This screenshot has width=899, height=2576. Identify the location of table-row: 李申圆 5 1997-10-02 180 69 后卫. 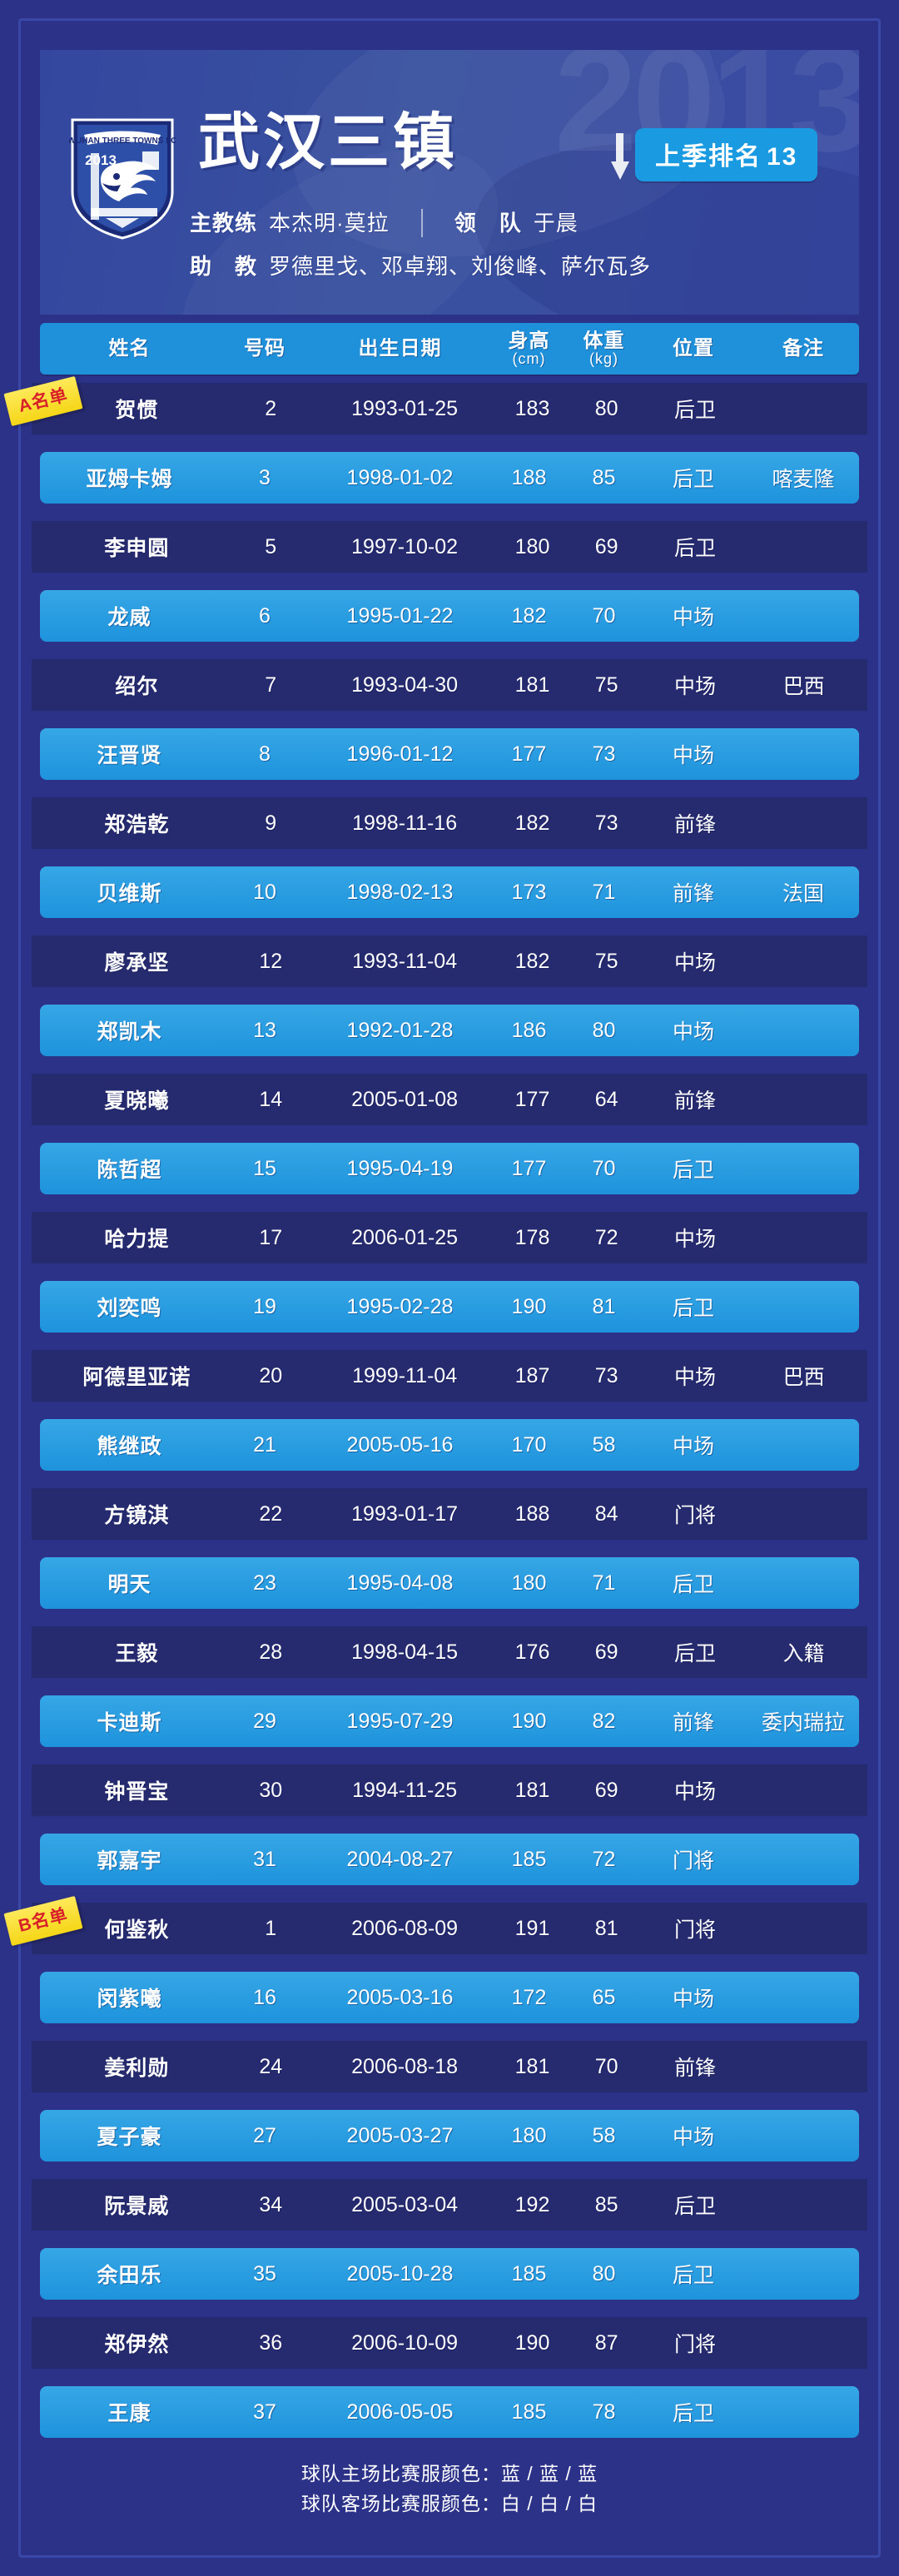
(449, 547).